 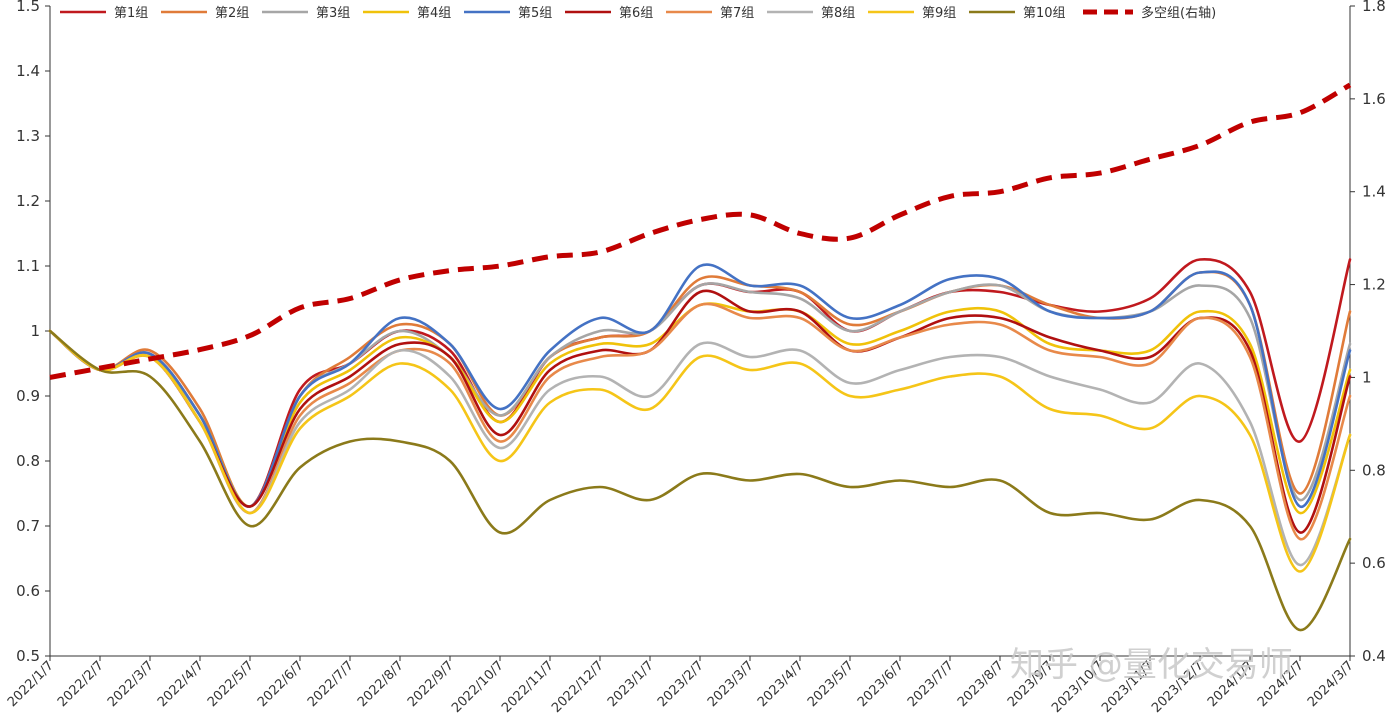 I want to click on legend-label: 第1组, so click(x=131, y=13).